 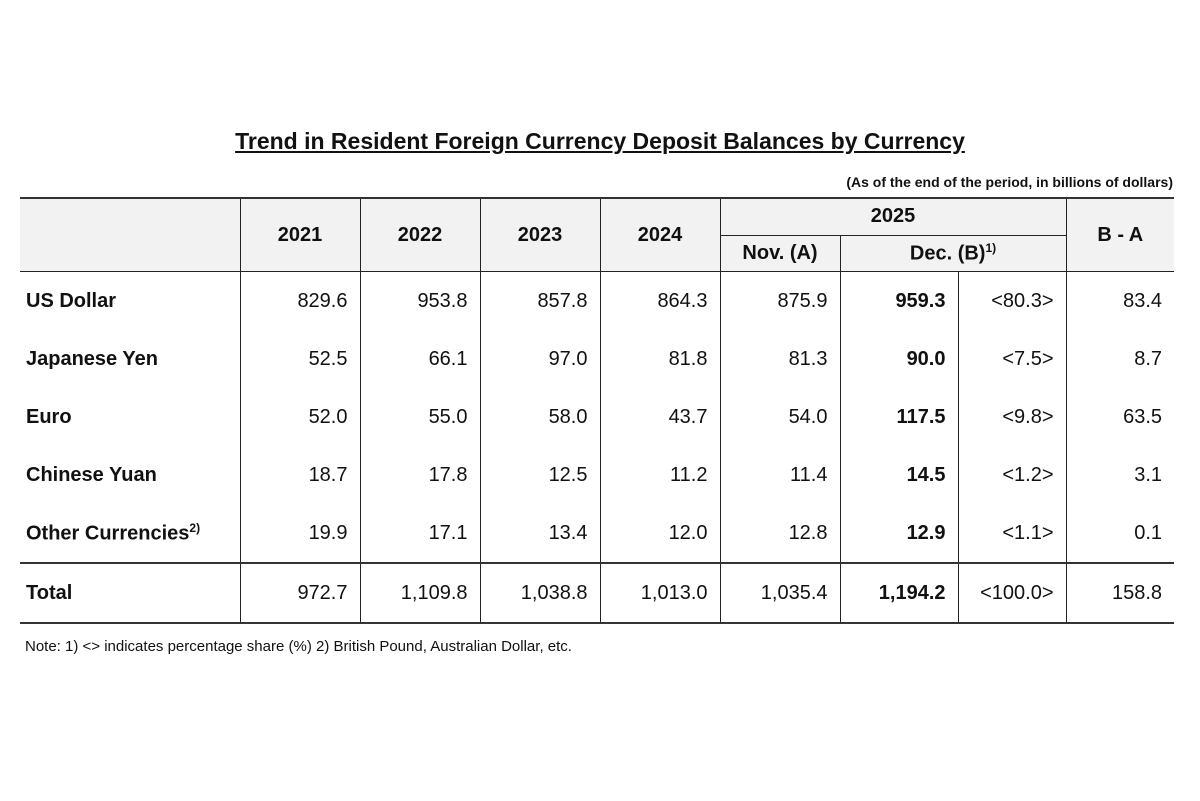 What do you see at coordinates (420, 593) in the screenshot?
I see `value-cell: 1,109.8` at bounding box center [420, 593].